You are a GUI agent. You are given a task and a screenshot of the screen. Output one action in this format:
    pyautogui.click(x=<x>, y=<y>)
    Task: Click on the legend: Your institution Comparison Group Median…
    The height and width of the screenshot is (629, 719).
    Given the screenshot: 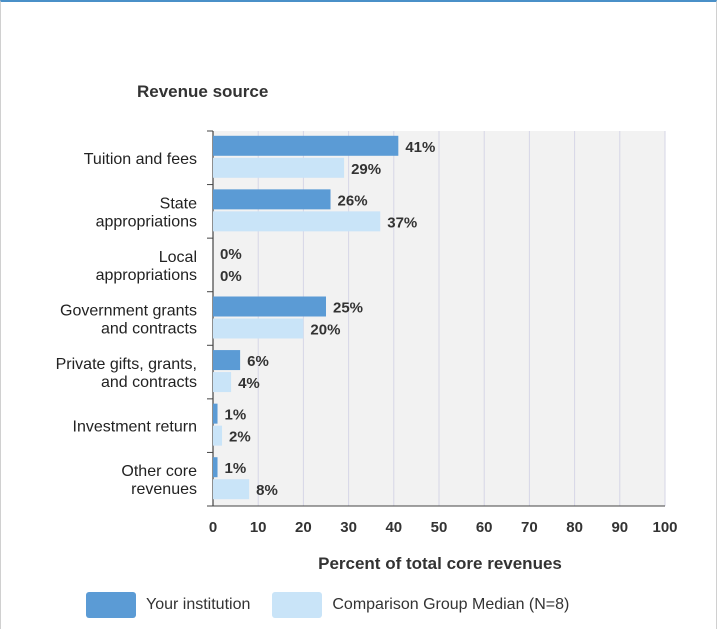 What is the action you would take?
    pyautogui.click(x=338, y=605)
    